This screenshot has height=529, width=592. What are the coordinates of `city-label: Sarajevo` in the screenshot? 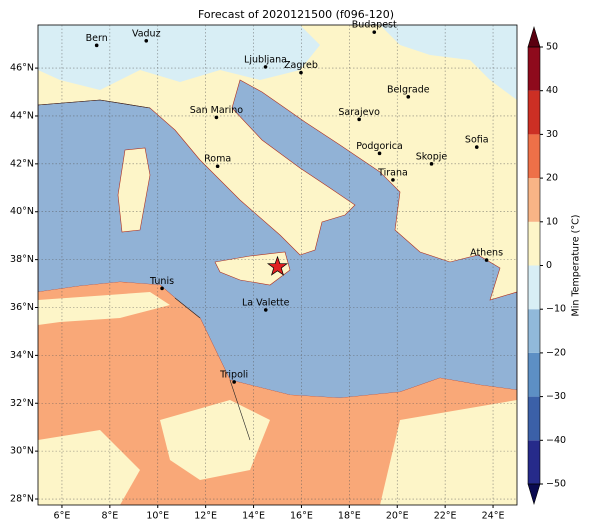 It's located at (359, 112).